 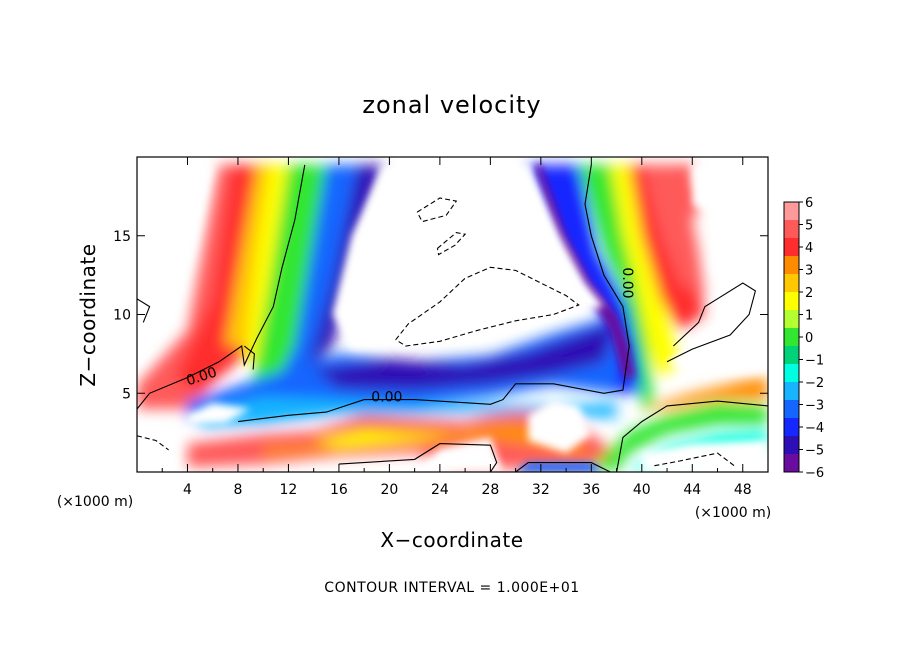 I want to click on x-tick-label: 48, so click(x=743, y=490).